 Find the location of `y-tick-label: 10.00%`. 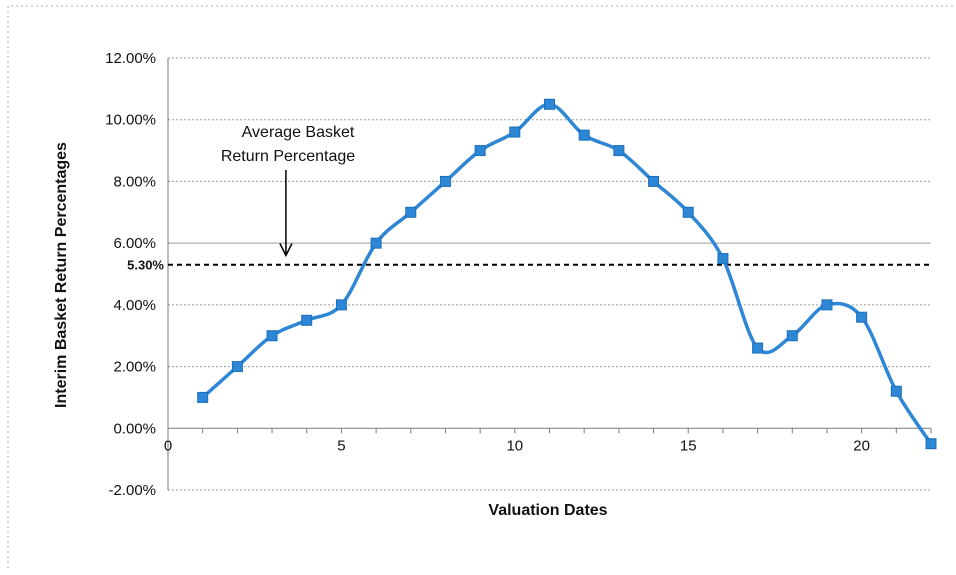

y-tick-label: 10.00% is located at coordinates (130, 120).